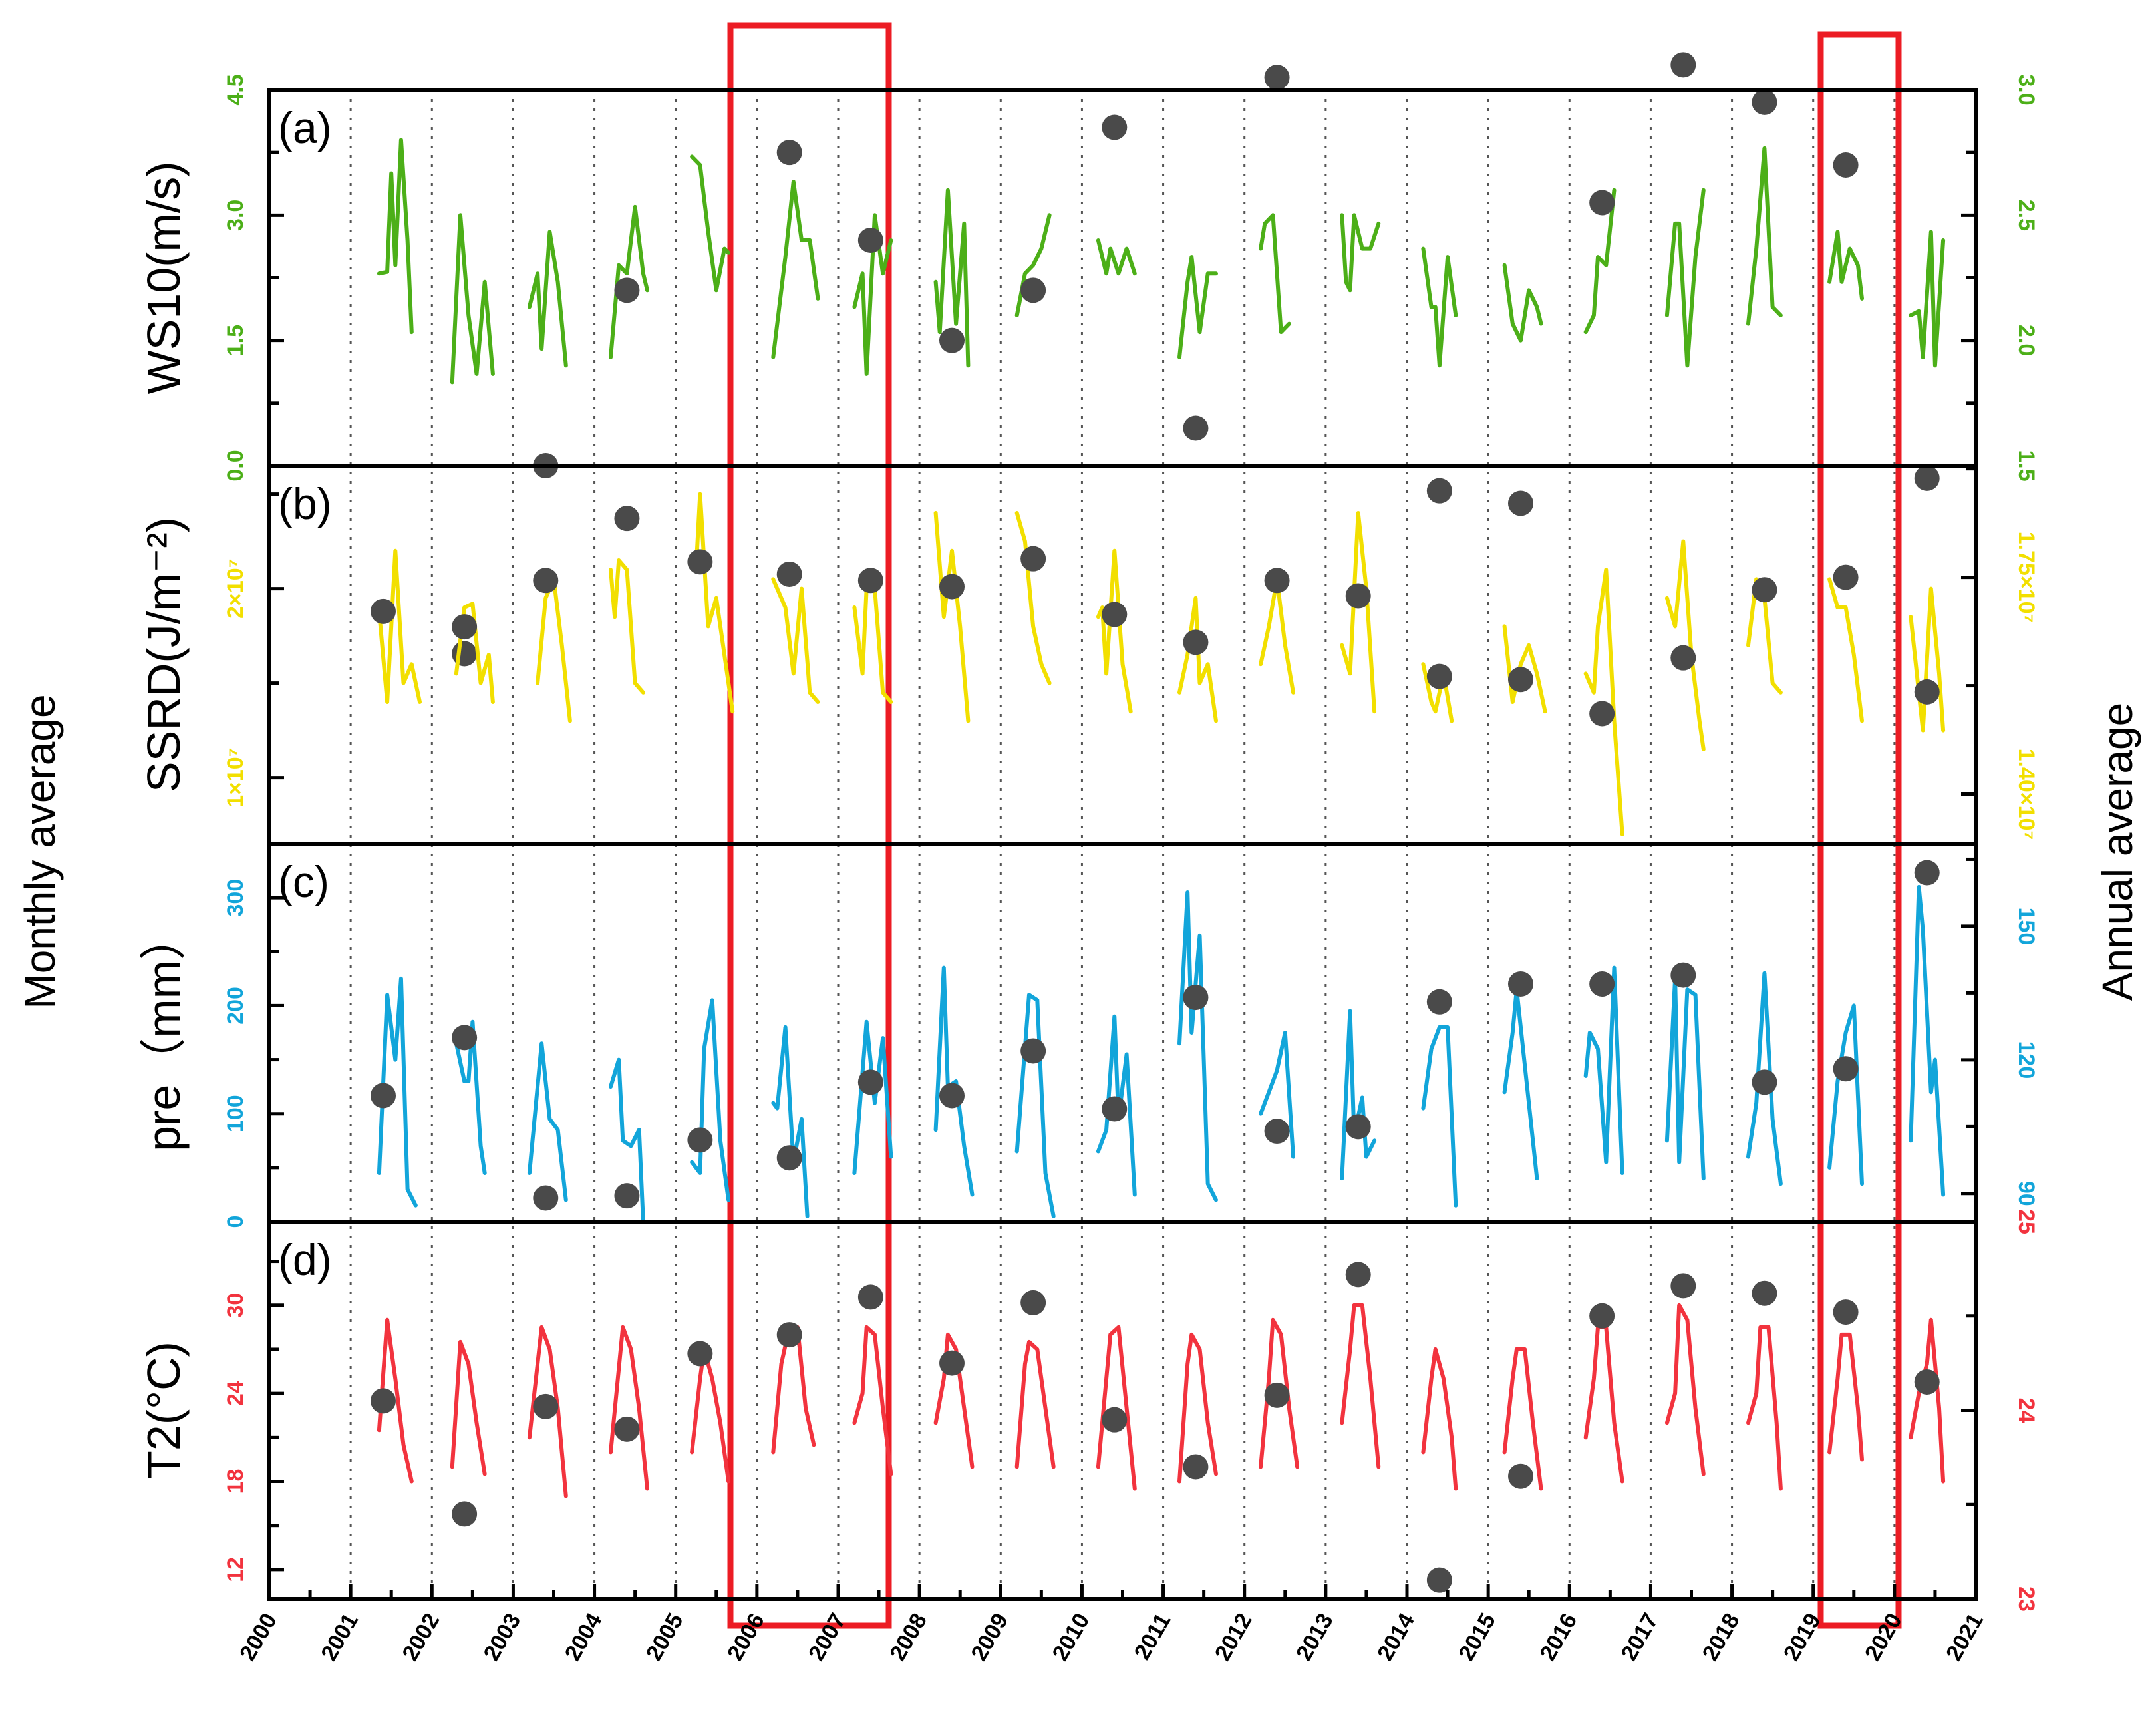 The image size is (2156, 1728). What do you see at coordinates (235, 1114) in the screenshot?
I see `left-tick-label: 100` at bounding box center [235, 1114].